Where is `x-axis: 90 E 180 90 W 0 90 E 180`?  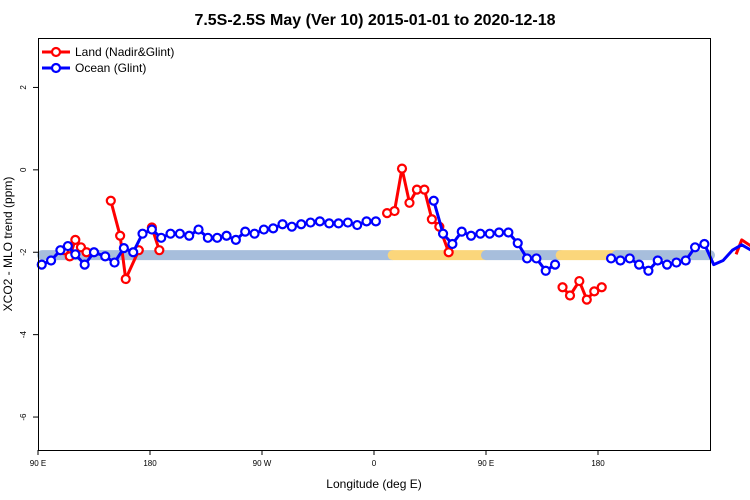 x-axis: 90 E 180 90 W 0 90 E 180 is located at coordinates (317, 459).